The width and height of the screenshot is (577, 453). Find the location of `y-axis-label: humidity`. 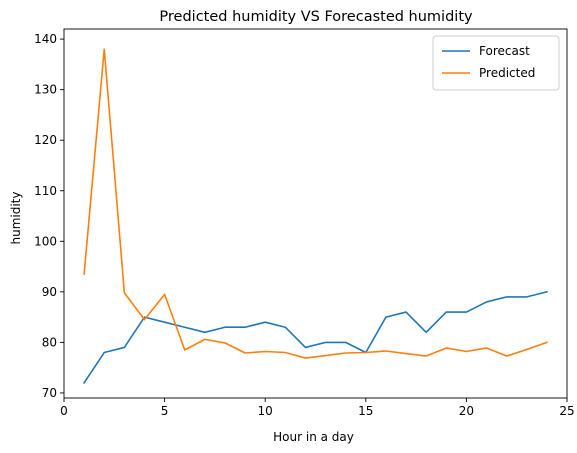

y-axis-label: humidity is located at coordinates (16, 218).